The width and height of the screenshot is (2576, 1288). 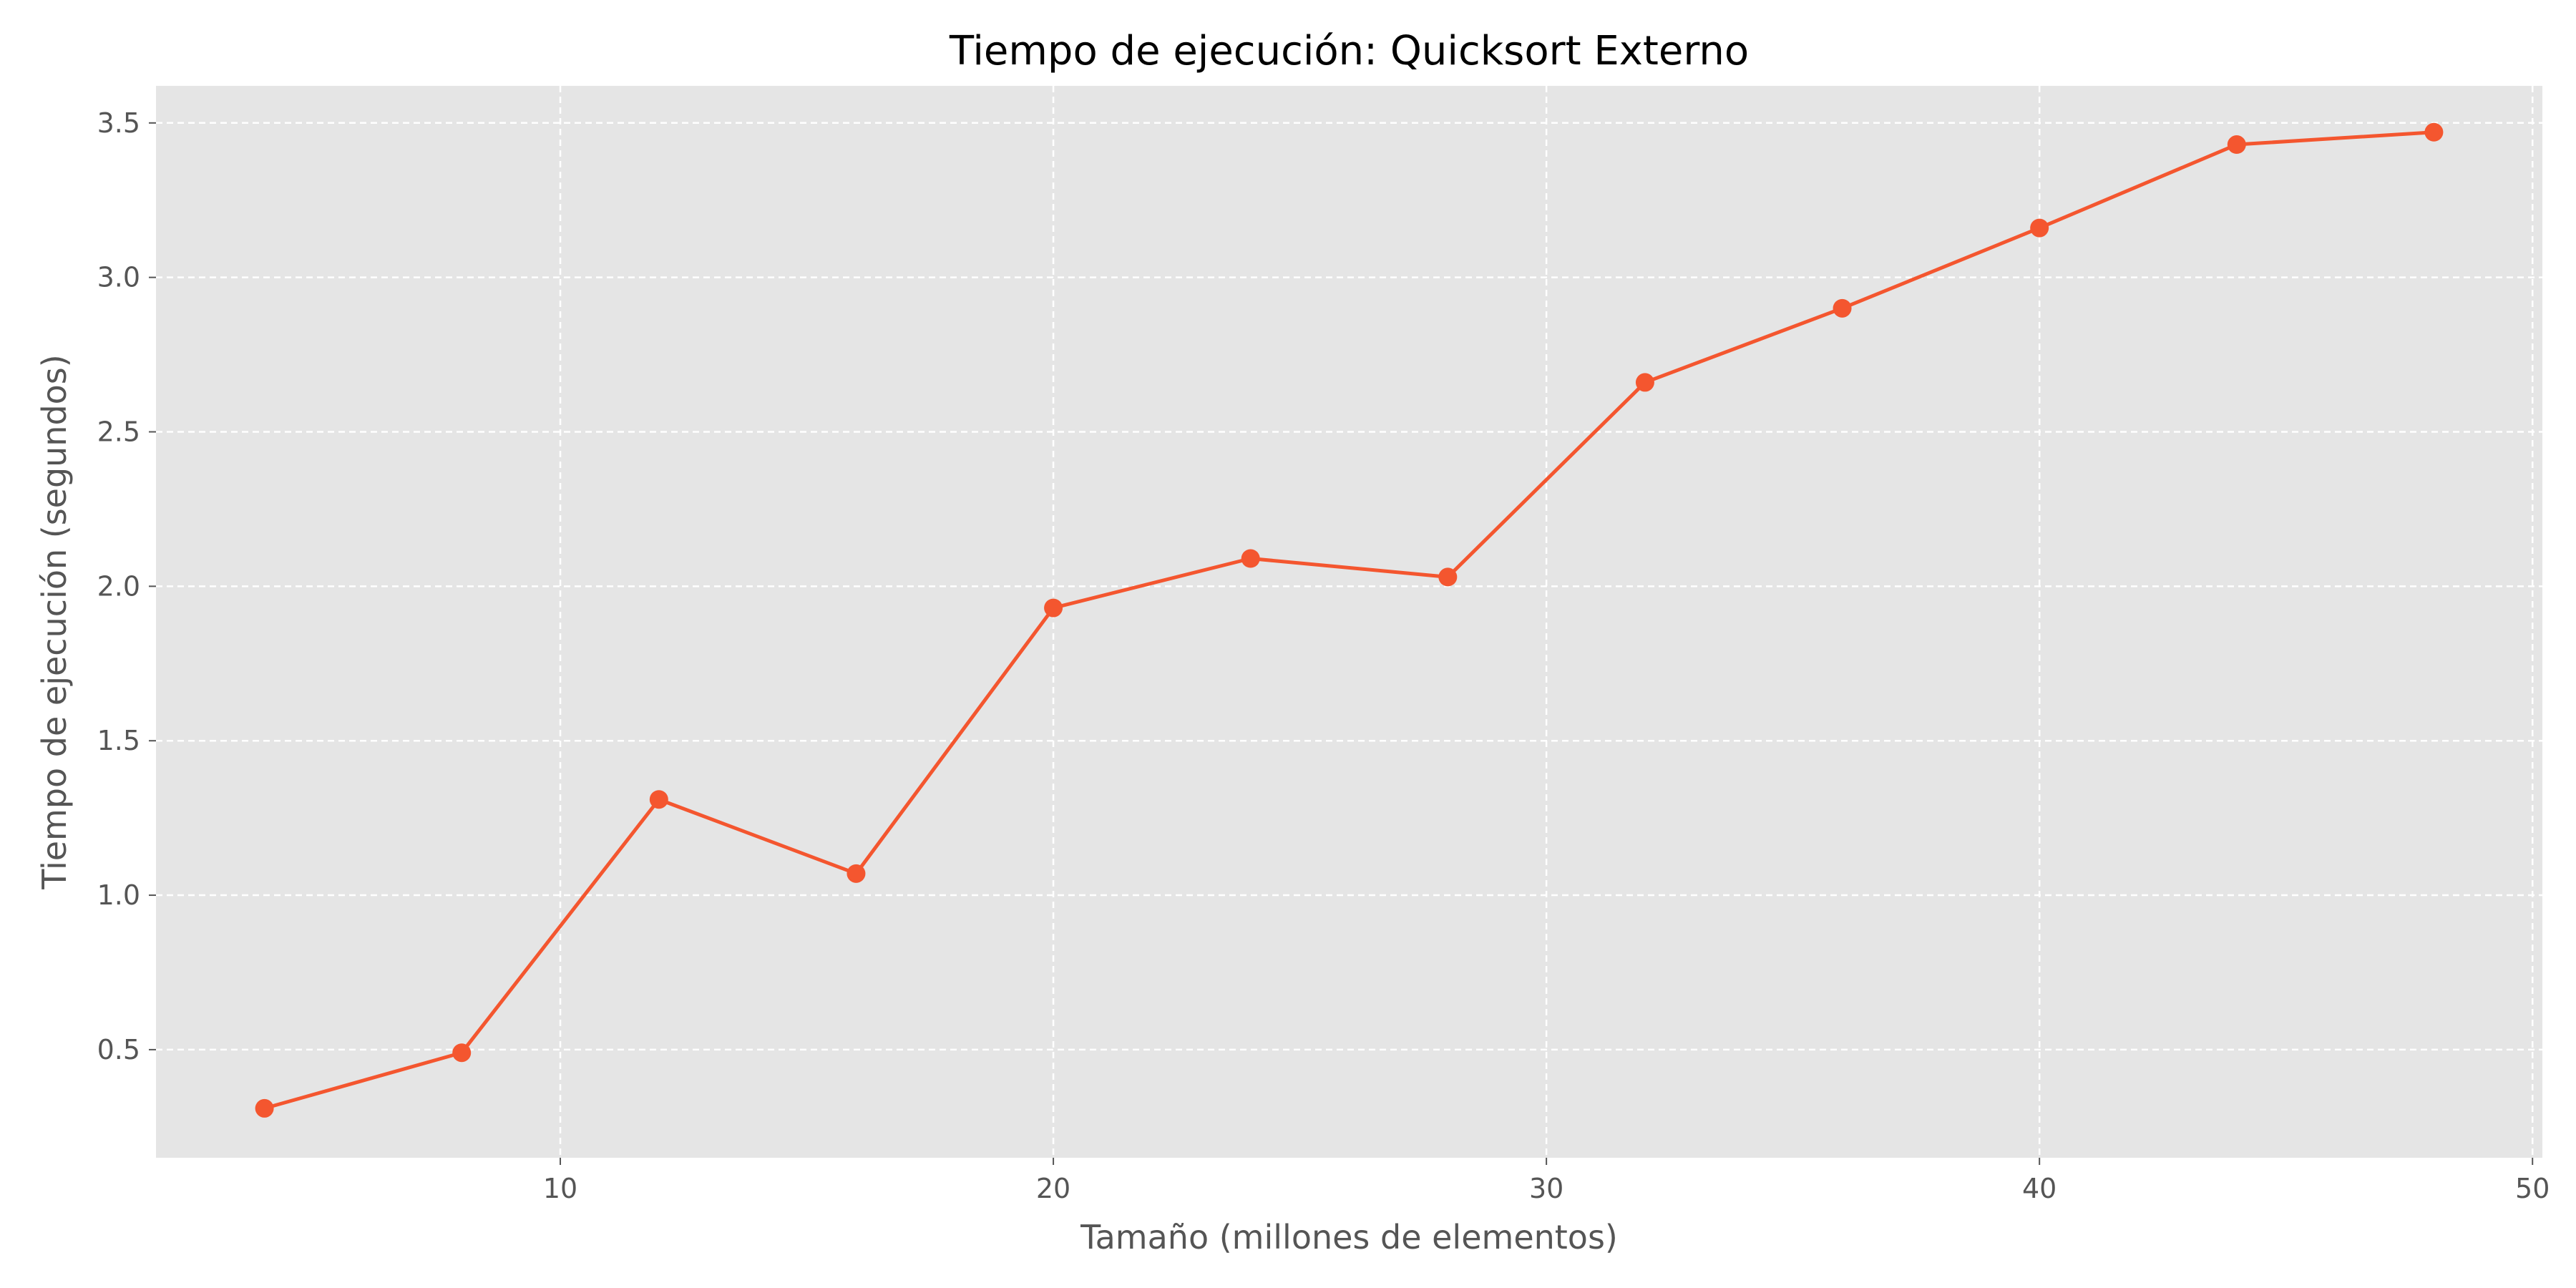 What do you see at coordinates (118, 740) in the screenshot?
I see `y-tick-label: 1.5` at bounding box center [118, 740].